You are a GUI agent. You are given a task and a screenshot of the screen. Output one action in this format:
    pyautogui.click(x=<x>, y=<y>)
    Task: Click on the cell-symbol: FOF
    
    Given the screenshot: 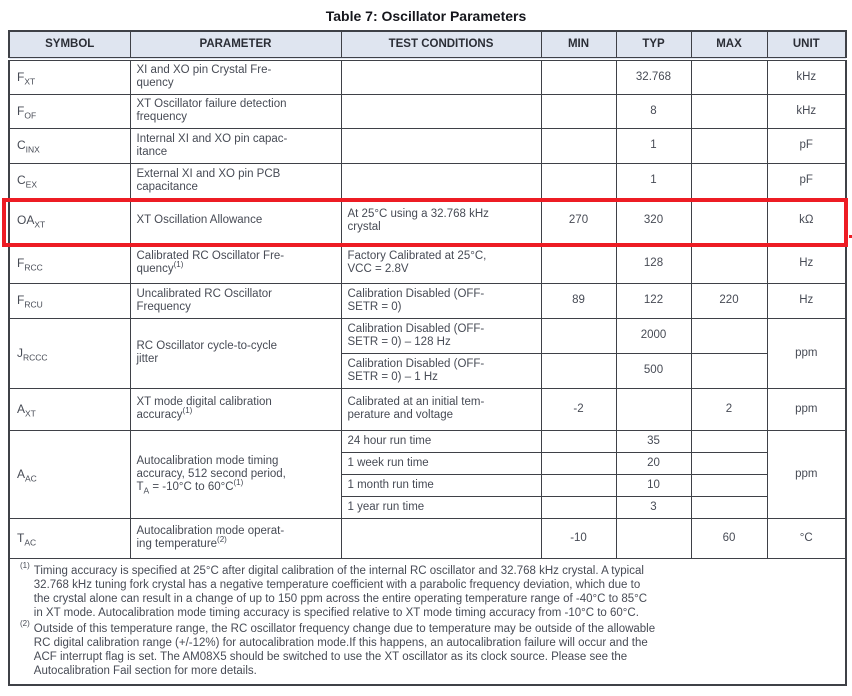 What is the action you would take?
    pyautogui.click(x=69, y=111)
    